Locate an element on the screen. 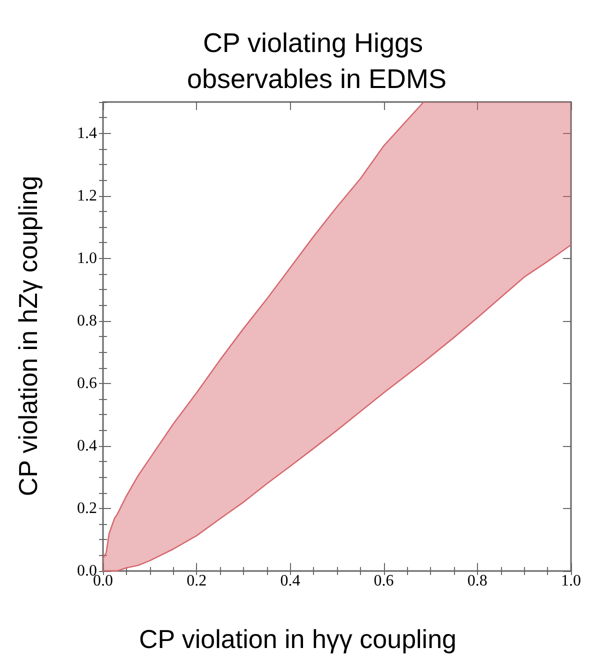 This screenshot has height=657, width=596. x-tick-label: 0.2 is located at coordinates (196, 581).